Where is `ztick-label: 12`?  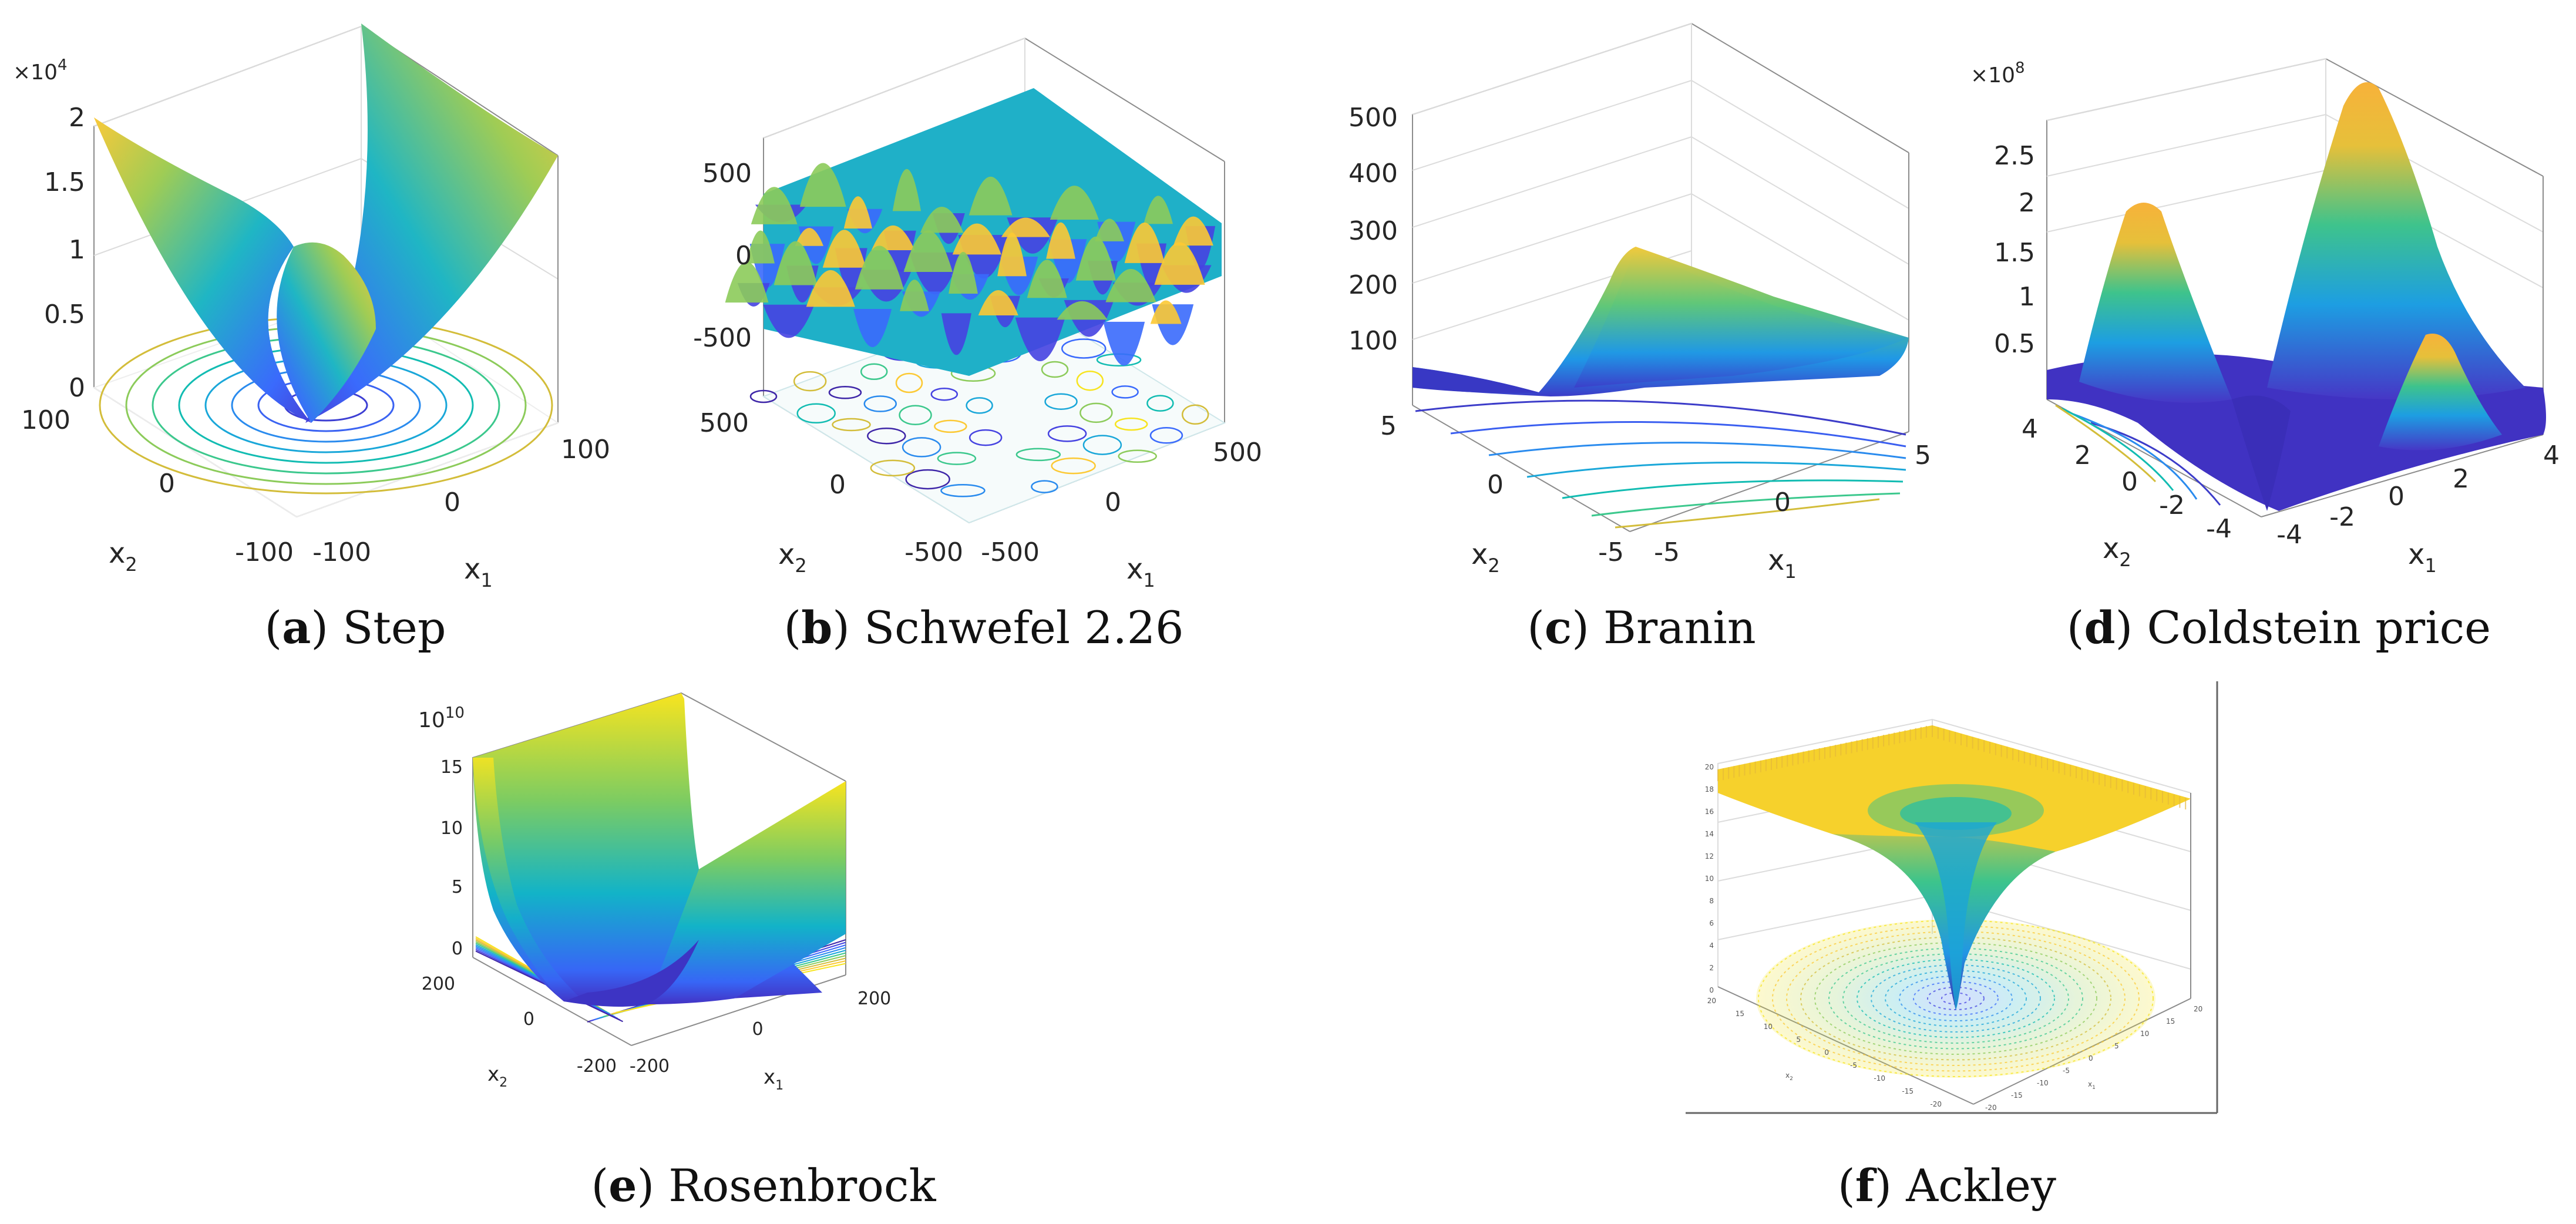
ztick-label: 12 is located at coordinates (1709, 856).